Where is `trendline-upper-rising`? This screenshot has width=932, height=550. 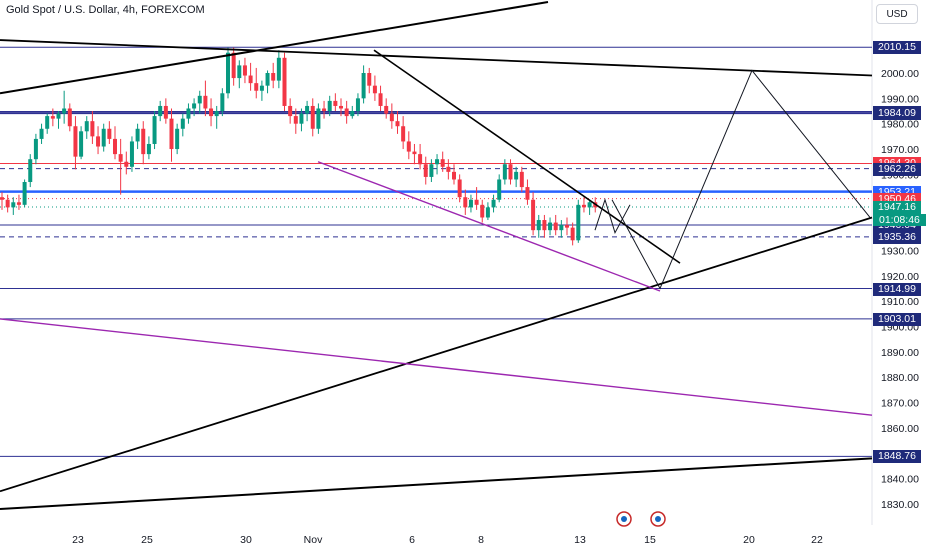 trendline-upper-rising is located at coordinates (274, 48).